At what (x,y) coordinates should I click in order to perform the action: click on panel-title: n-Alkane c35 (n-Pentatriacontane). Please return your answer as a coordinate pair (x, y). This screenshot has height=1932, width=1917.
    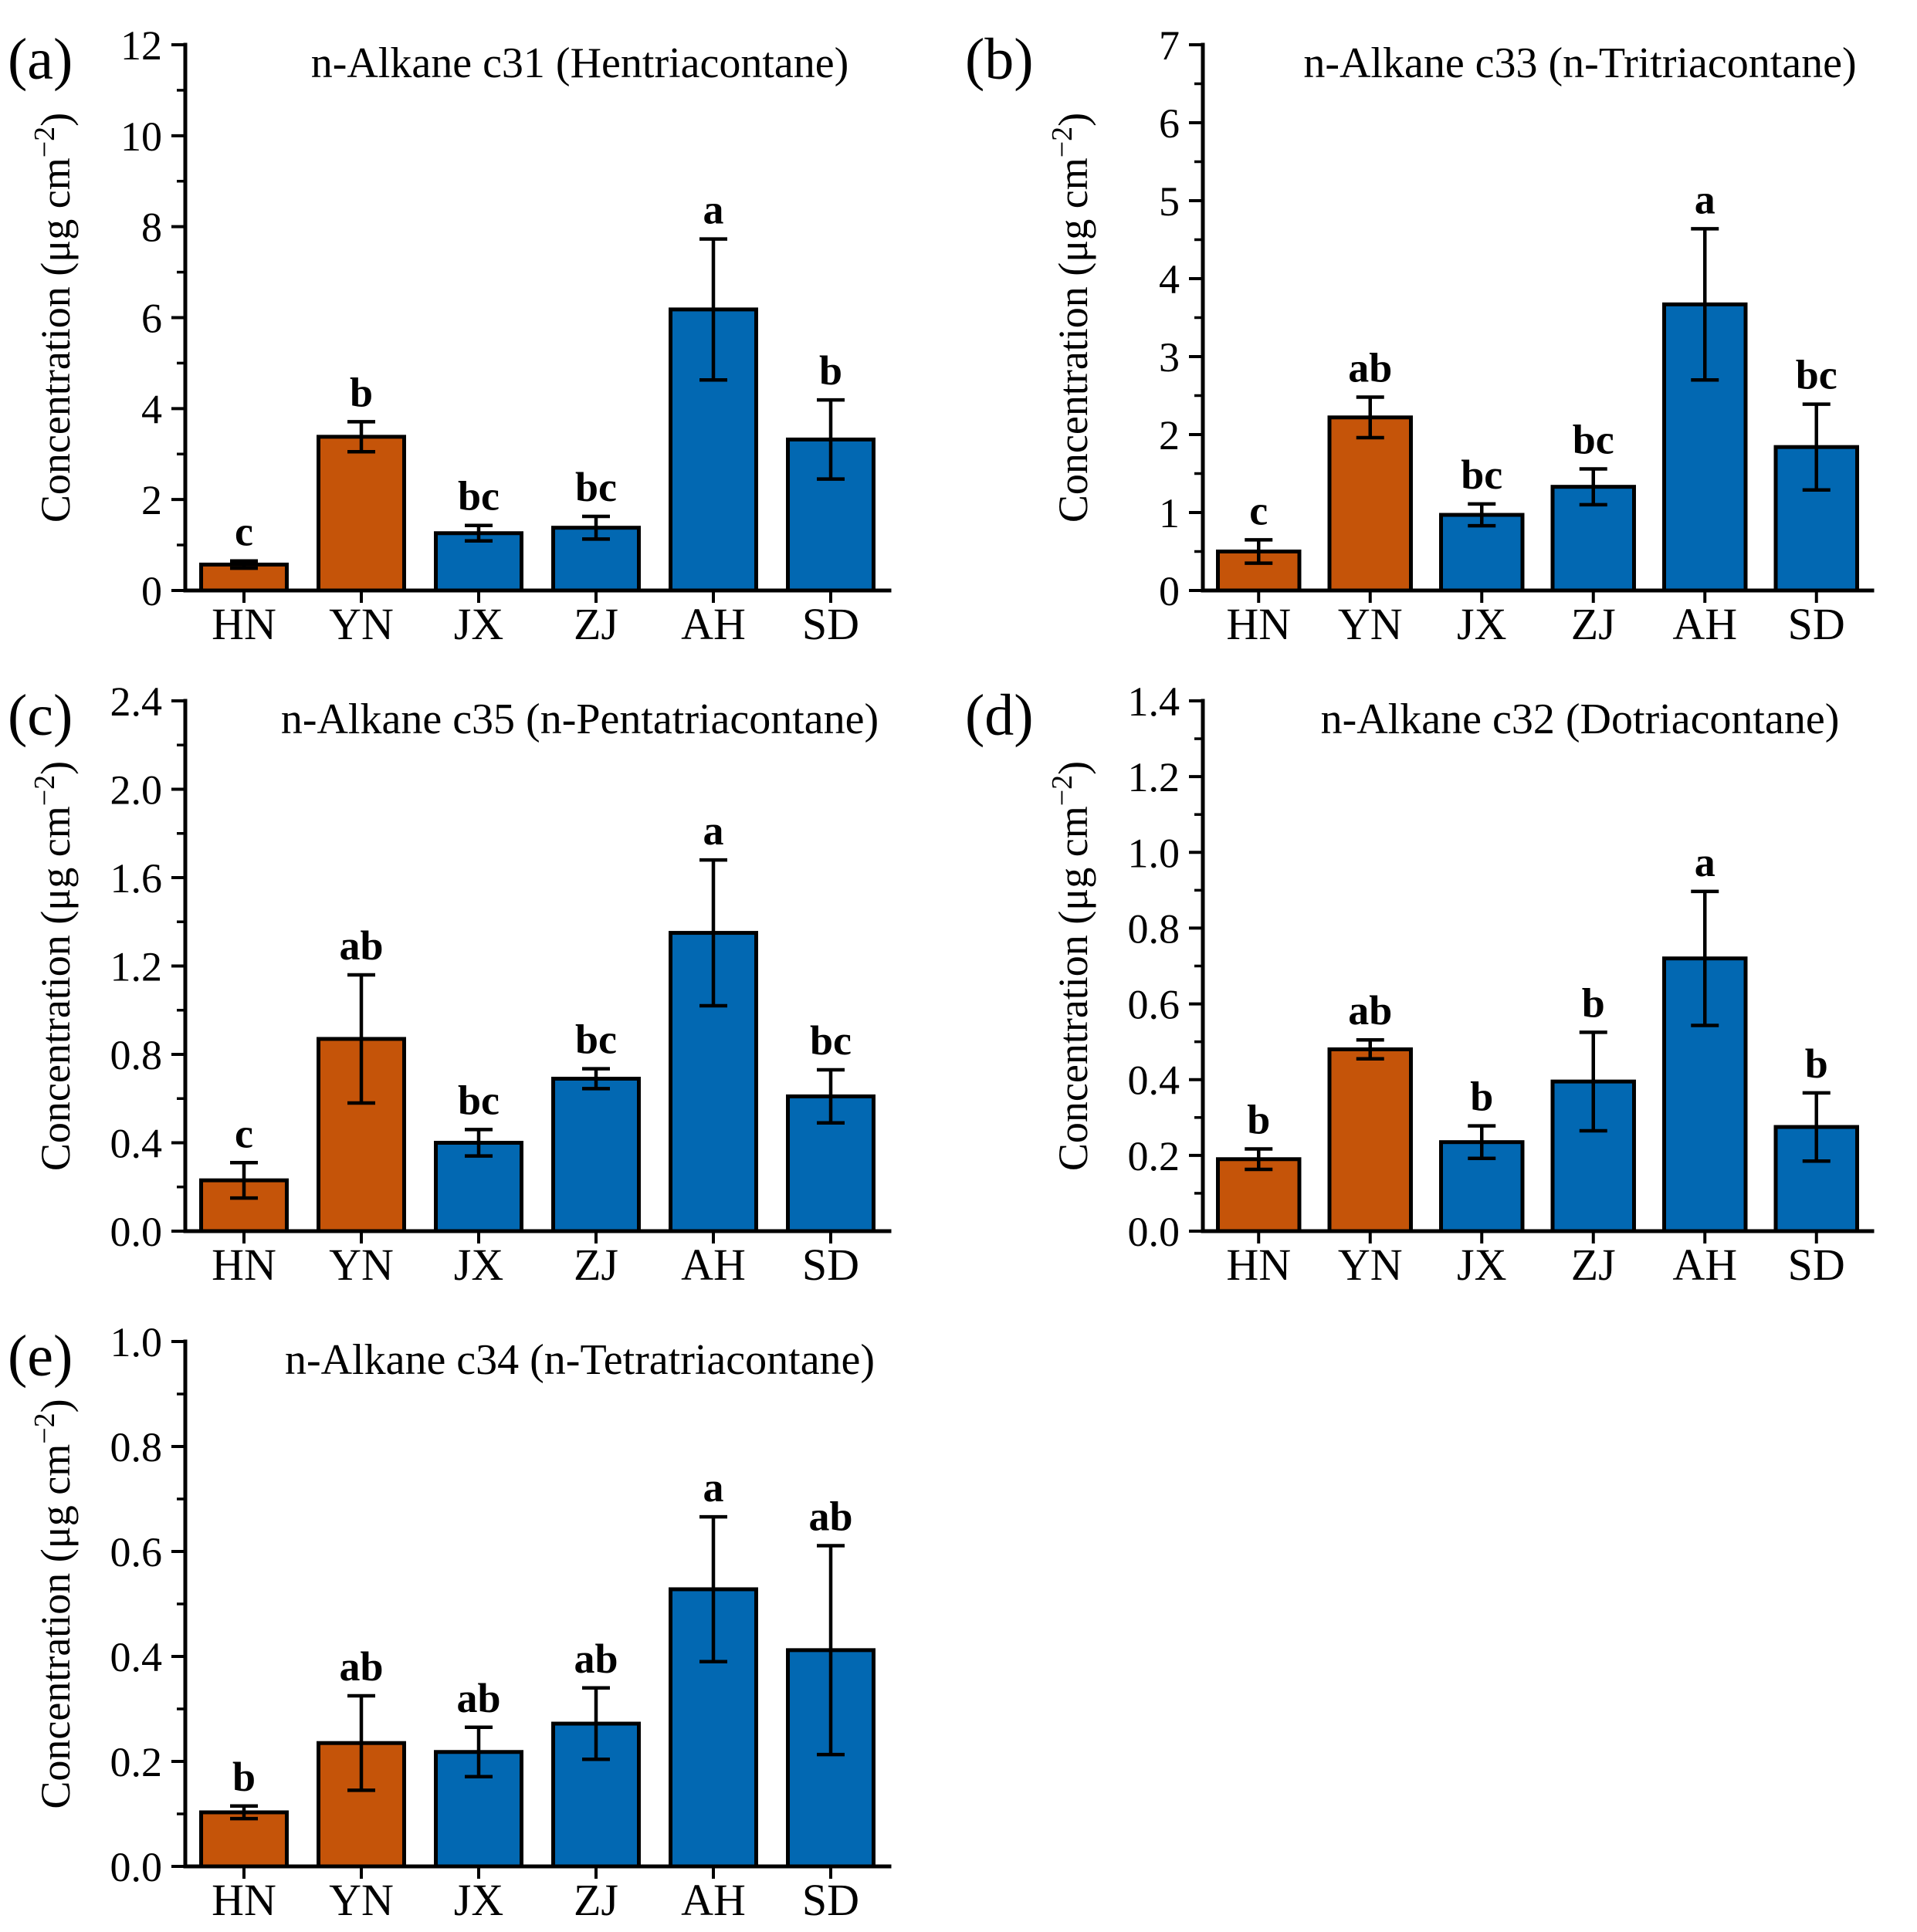
    Looking at the image, I should click on (580, 719).